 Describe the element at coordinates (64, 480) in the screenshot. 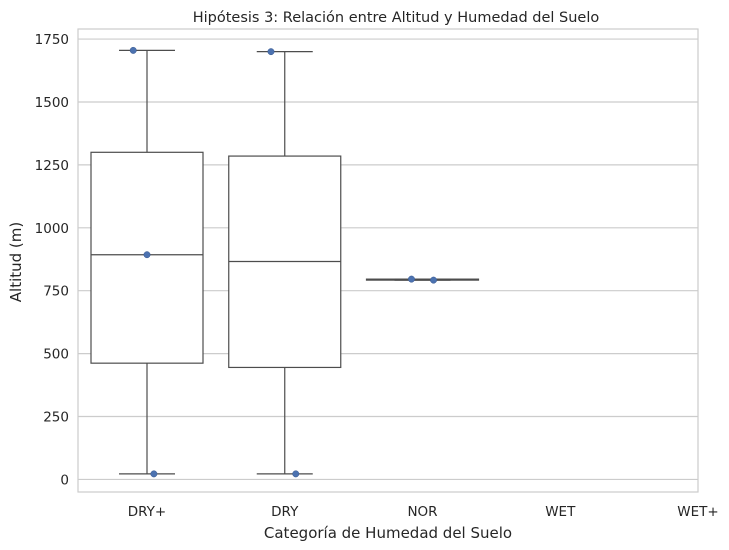

I see `y-tick-0: 0` at that location.